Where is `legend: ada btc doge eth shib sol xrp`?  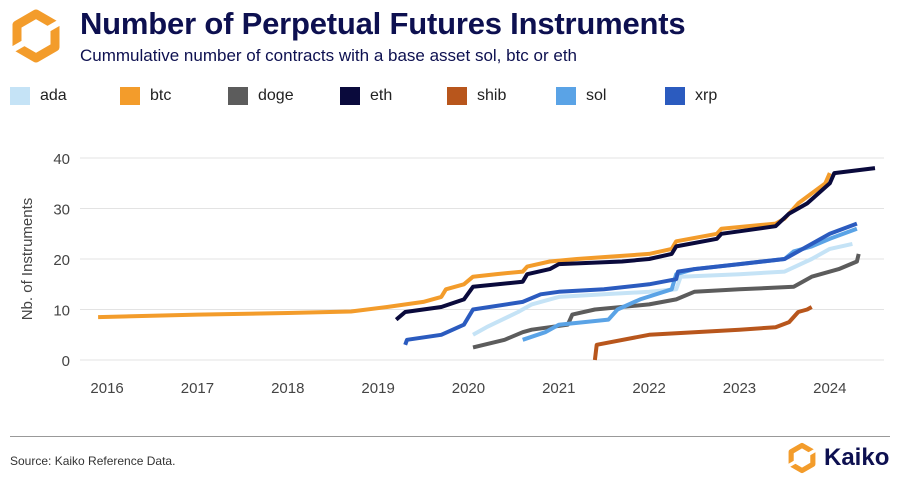
legend: ada btc doge eth shib sol xrp is located at coordinates (451, 96).